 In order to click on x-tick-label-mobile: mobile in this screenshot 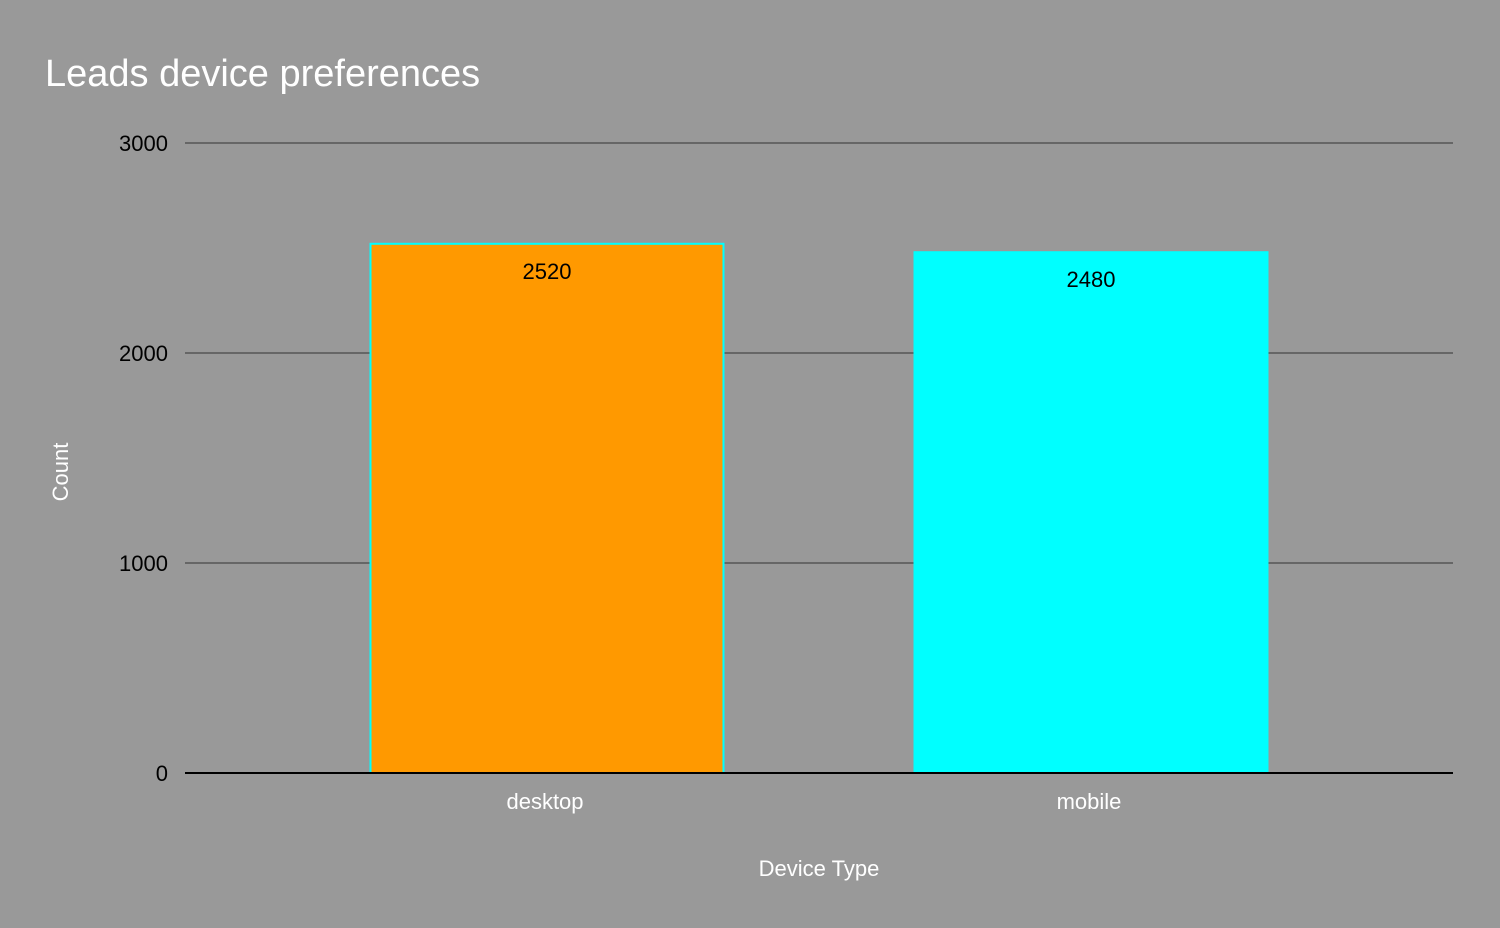, I will do `click(1089, 801)`.